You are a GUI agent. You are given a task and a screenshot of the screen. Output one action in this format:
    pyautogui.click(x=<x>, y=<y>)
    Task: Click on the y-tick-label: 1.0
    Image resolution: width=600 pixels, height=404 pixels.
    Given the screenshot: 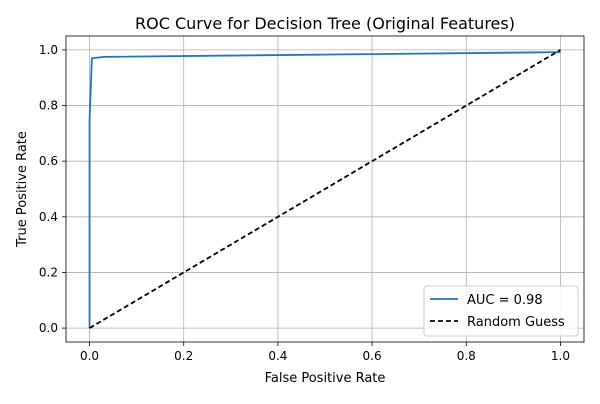 What is the action you would take?
    pyautogui.click(x=48, y=50)
    